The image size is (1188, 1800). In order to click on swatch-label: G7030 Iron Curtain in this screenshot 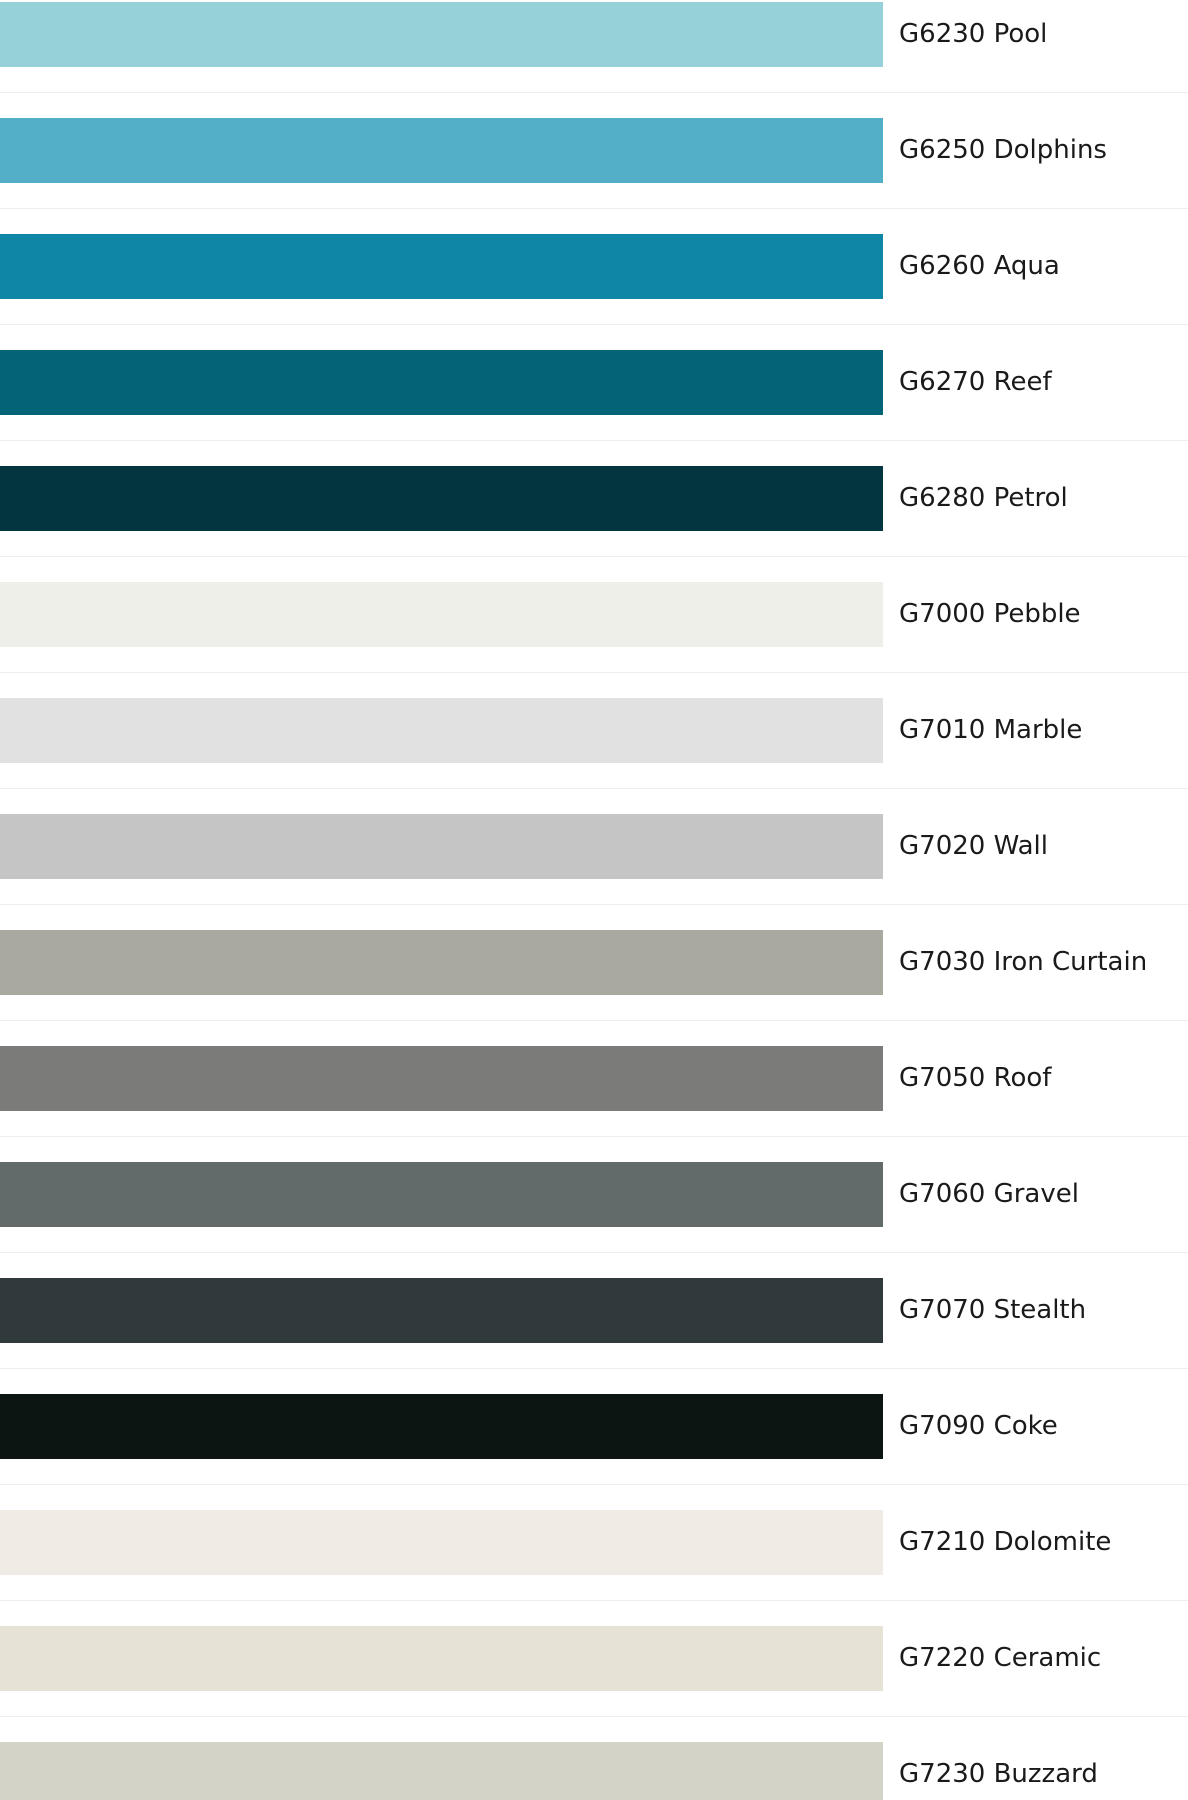, I will do `click(1023, 962)`.